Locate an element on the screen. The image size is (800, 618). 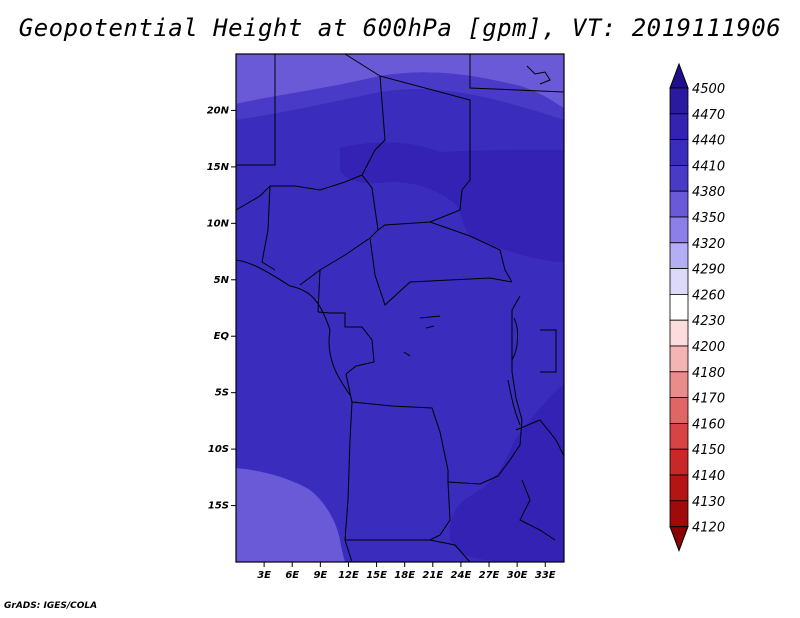
lat-tick-label: 5N is located at coordinates (222, 280).